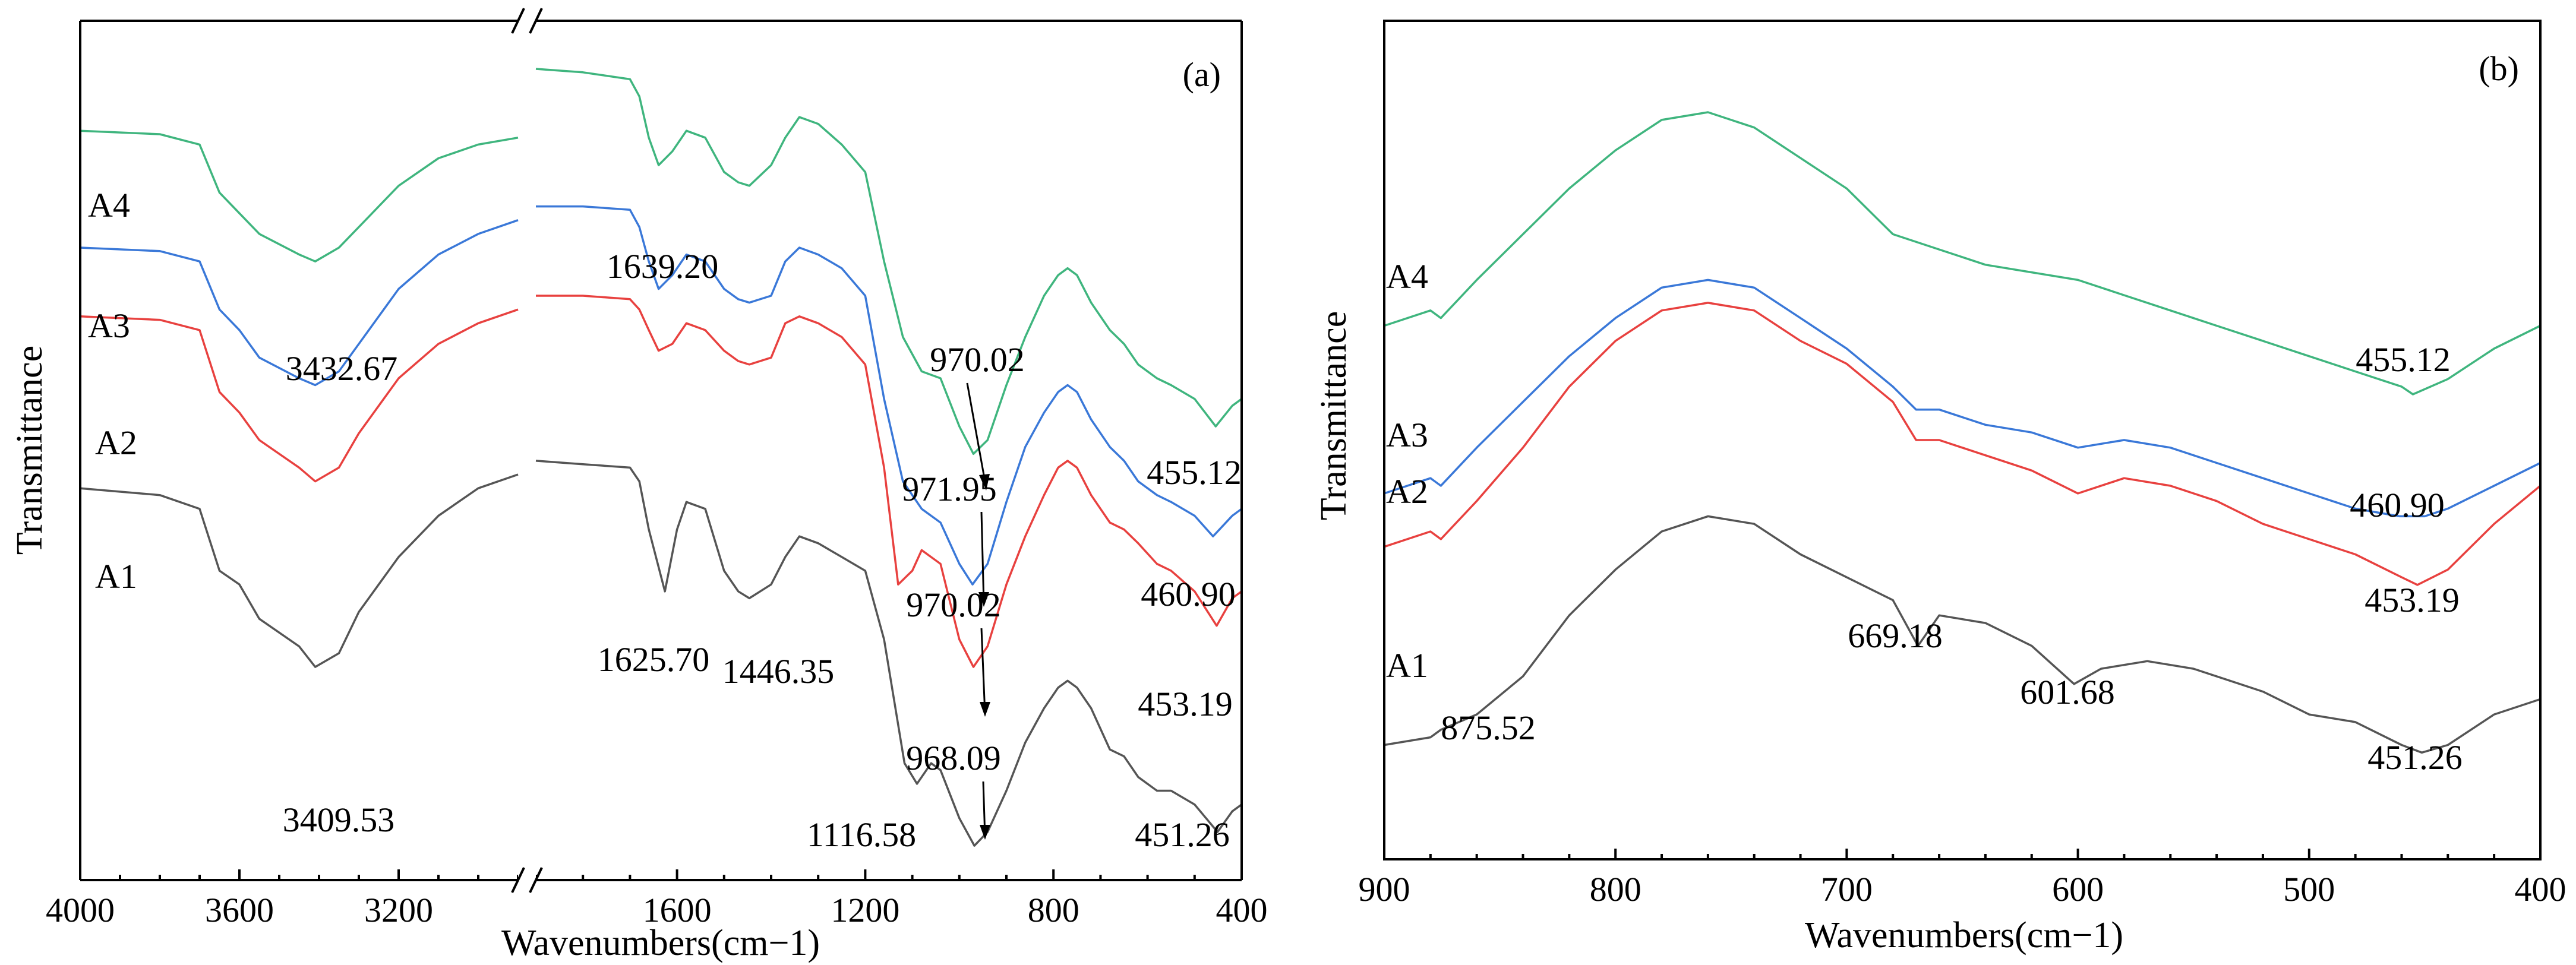 The image size is (2576, 965). What do you see at coordinates (1407, 276) in the screenshot?
I see `panel-b-series-label-a4: A4` at bounding box center [1407, 276].